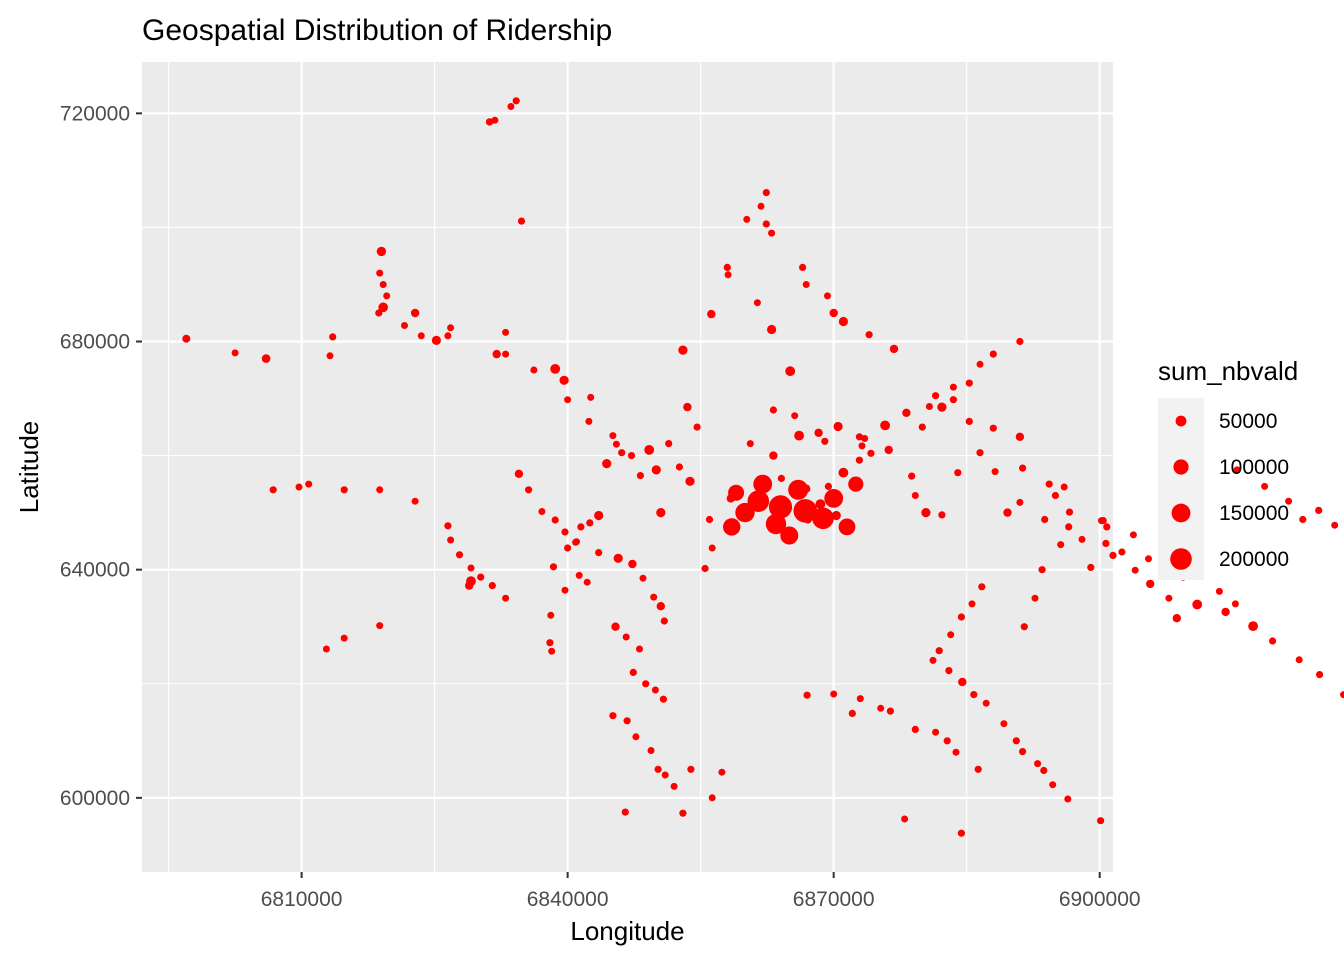 The image size is (1344, 960). What do you see at coordinates (1223, 489) in the screenshot?
I see `legend-keys: 50000 100000 150000 200000` at bounding box center [1223, 489].